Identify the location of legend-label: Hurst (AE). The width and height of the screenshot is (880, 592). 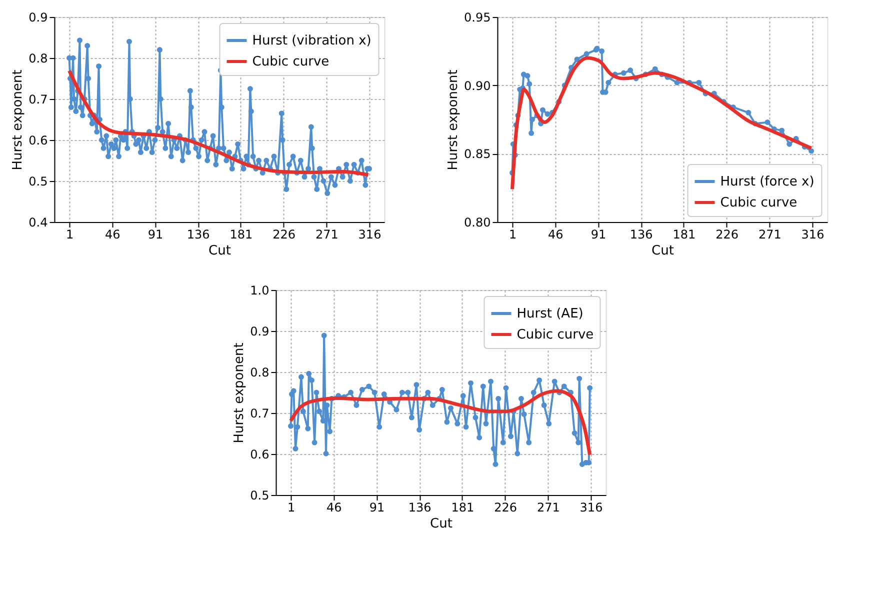
(550, 314).